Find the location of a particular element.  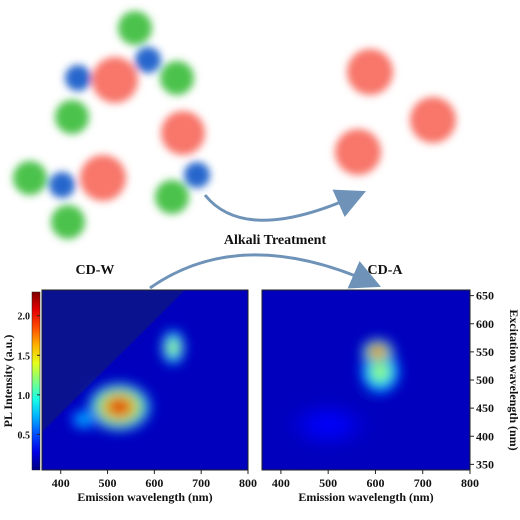

no-data-region is located at coordinates (113, 361).